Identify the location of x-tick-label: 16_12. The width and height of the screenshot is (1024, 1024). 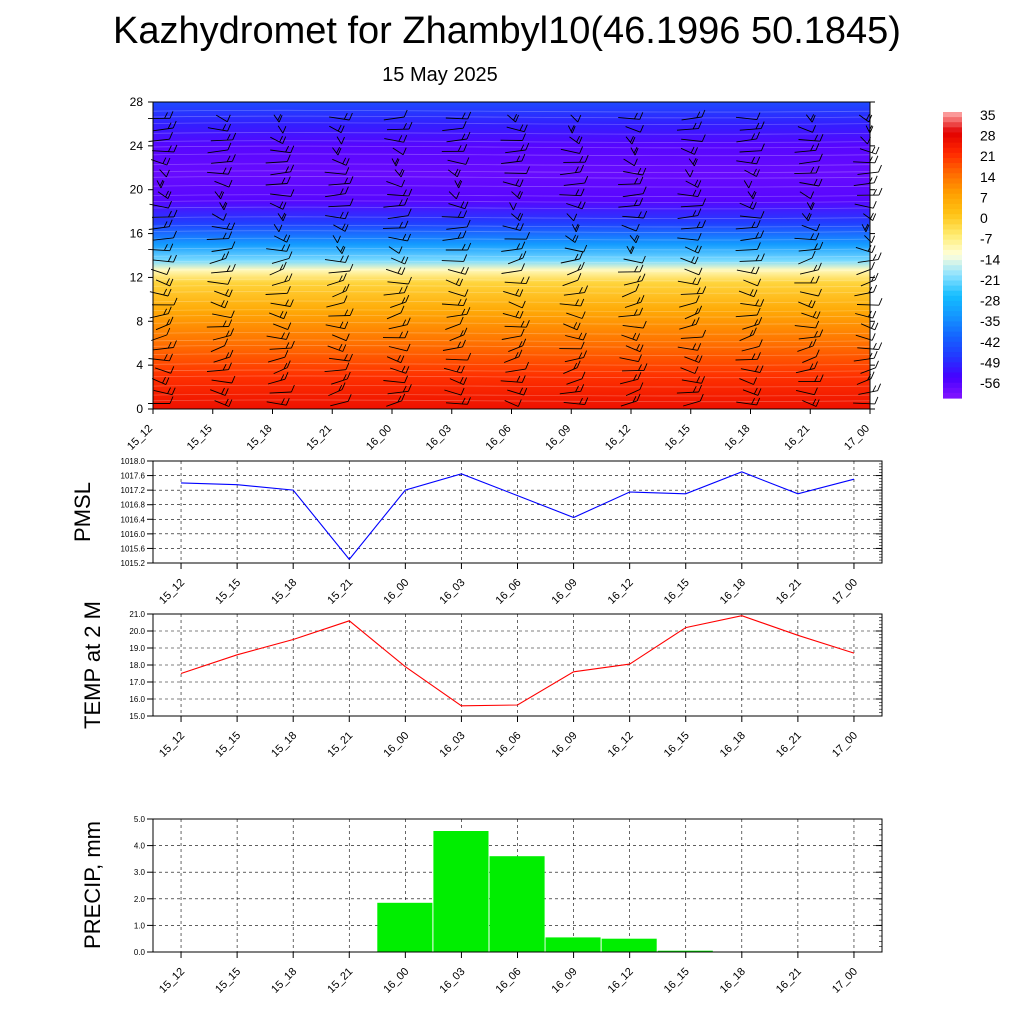
(618, 438).